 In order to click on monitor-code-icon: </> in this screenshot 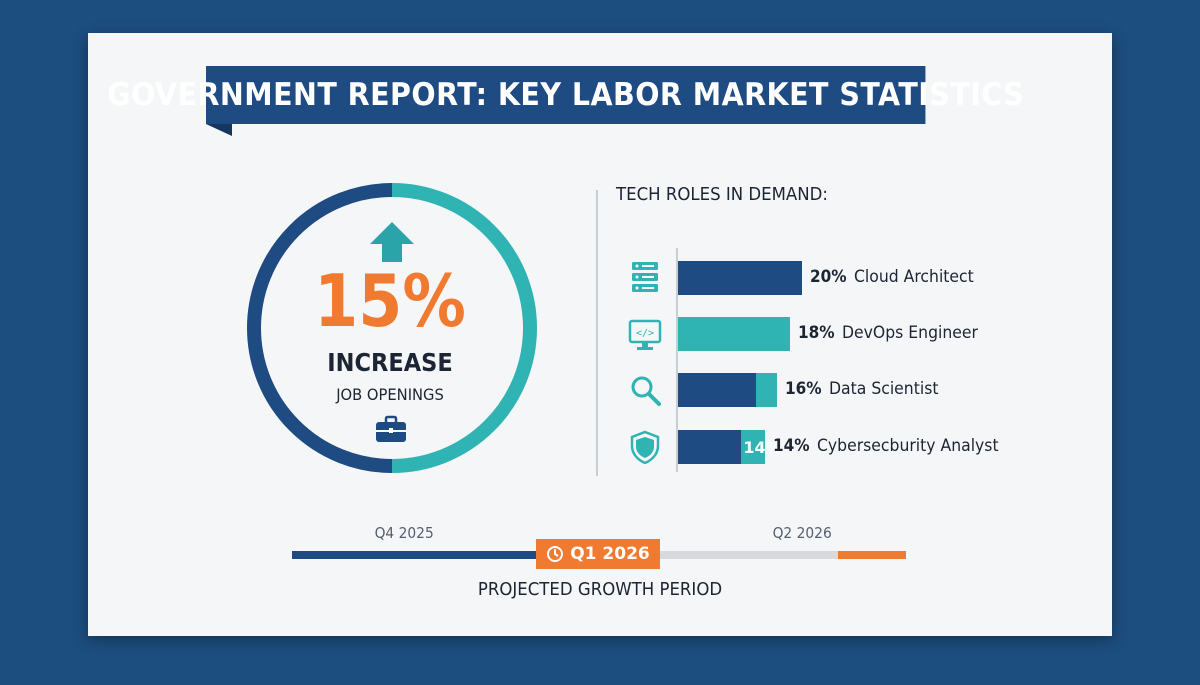, I will do `click(645, 334)`.